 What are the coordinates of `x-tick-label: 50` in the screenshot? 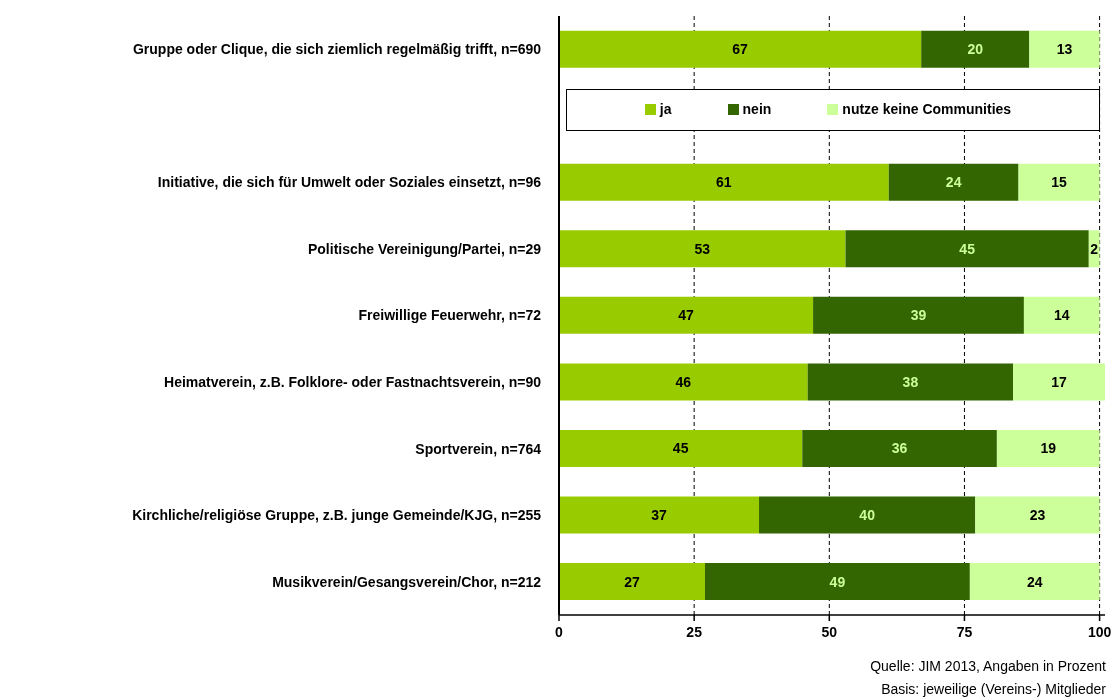 It's located at (829, 631).